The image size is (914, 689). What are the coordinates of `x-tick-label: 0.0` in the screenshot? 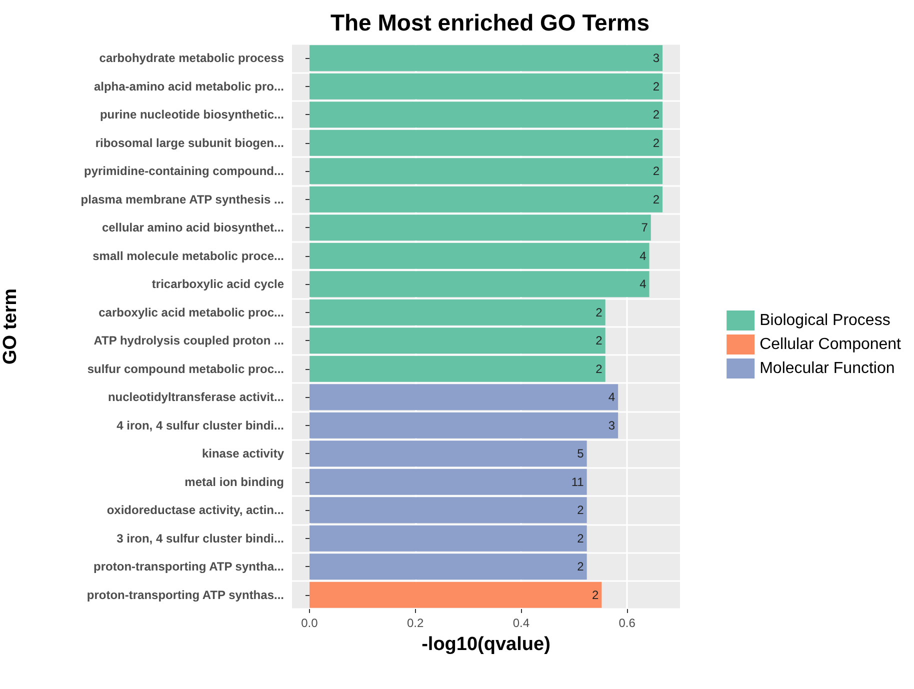 It's located at (309, 623).